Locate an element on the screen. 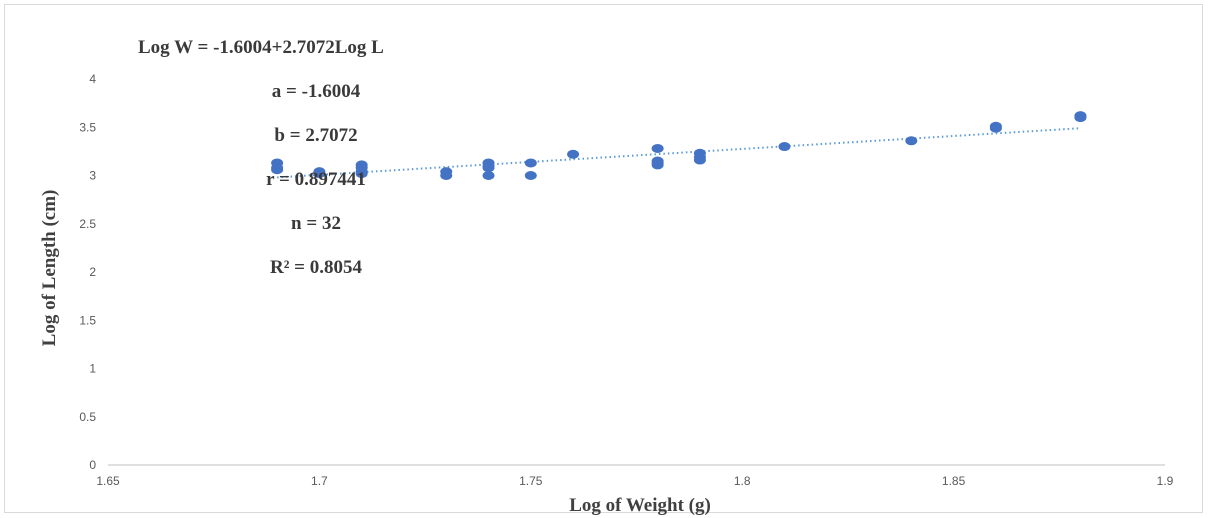  y-tick-label: 3.5 is located at coordinates (87, 127).